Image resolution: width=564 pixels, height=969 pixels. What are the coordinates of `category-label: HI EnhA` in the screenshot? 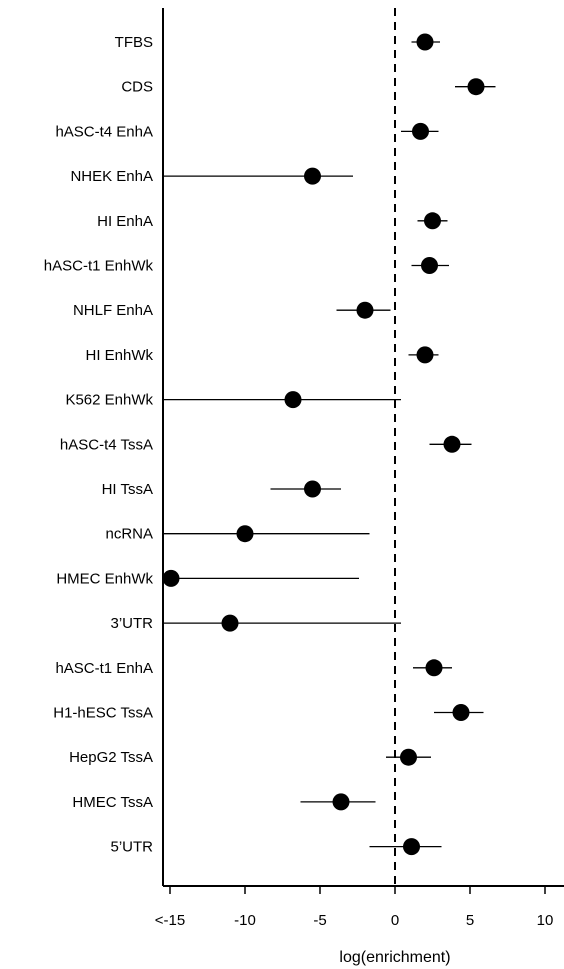 It's located at (125, 221).